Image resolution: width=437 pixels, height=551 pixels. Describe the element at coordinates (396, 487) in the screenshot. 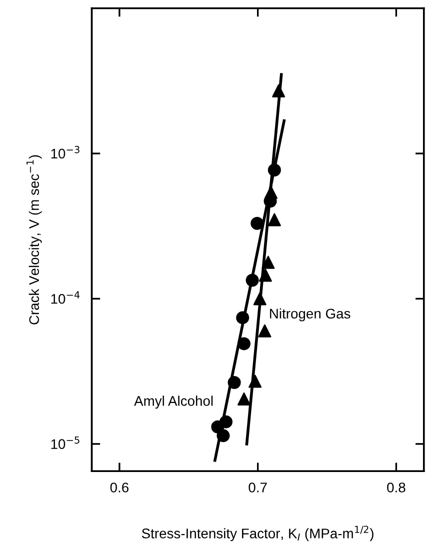

I see `x-tick-label: 0.8` at that location.